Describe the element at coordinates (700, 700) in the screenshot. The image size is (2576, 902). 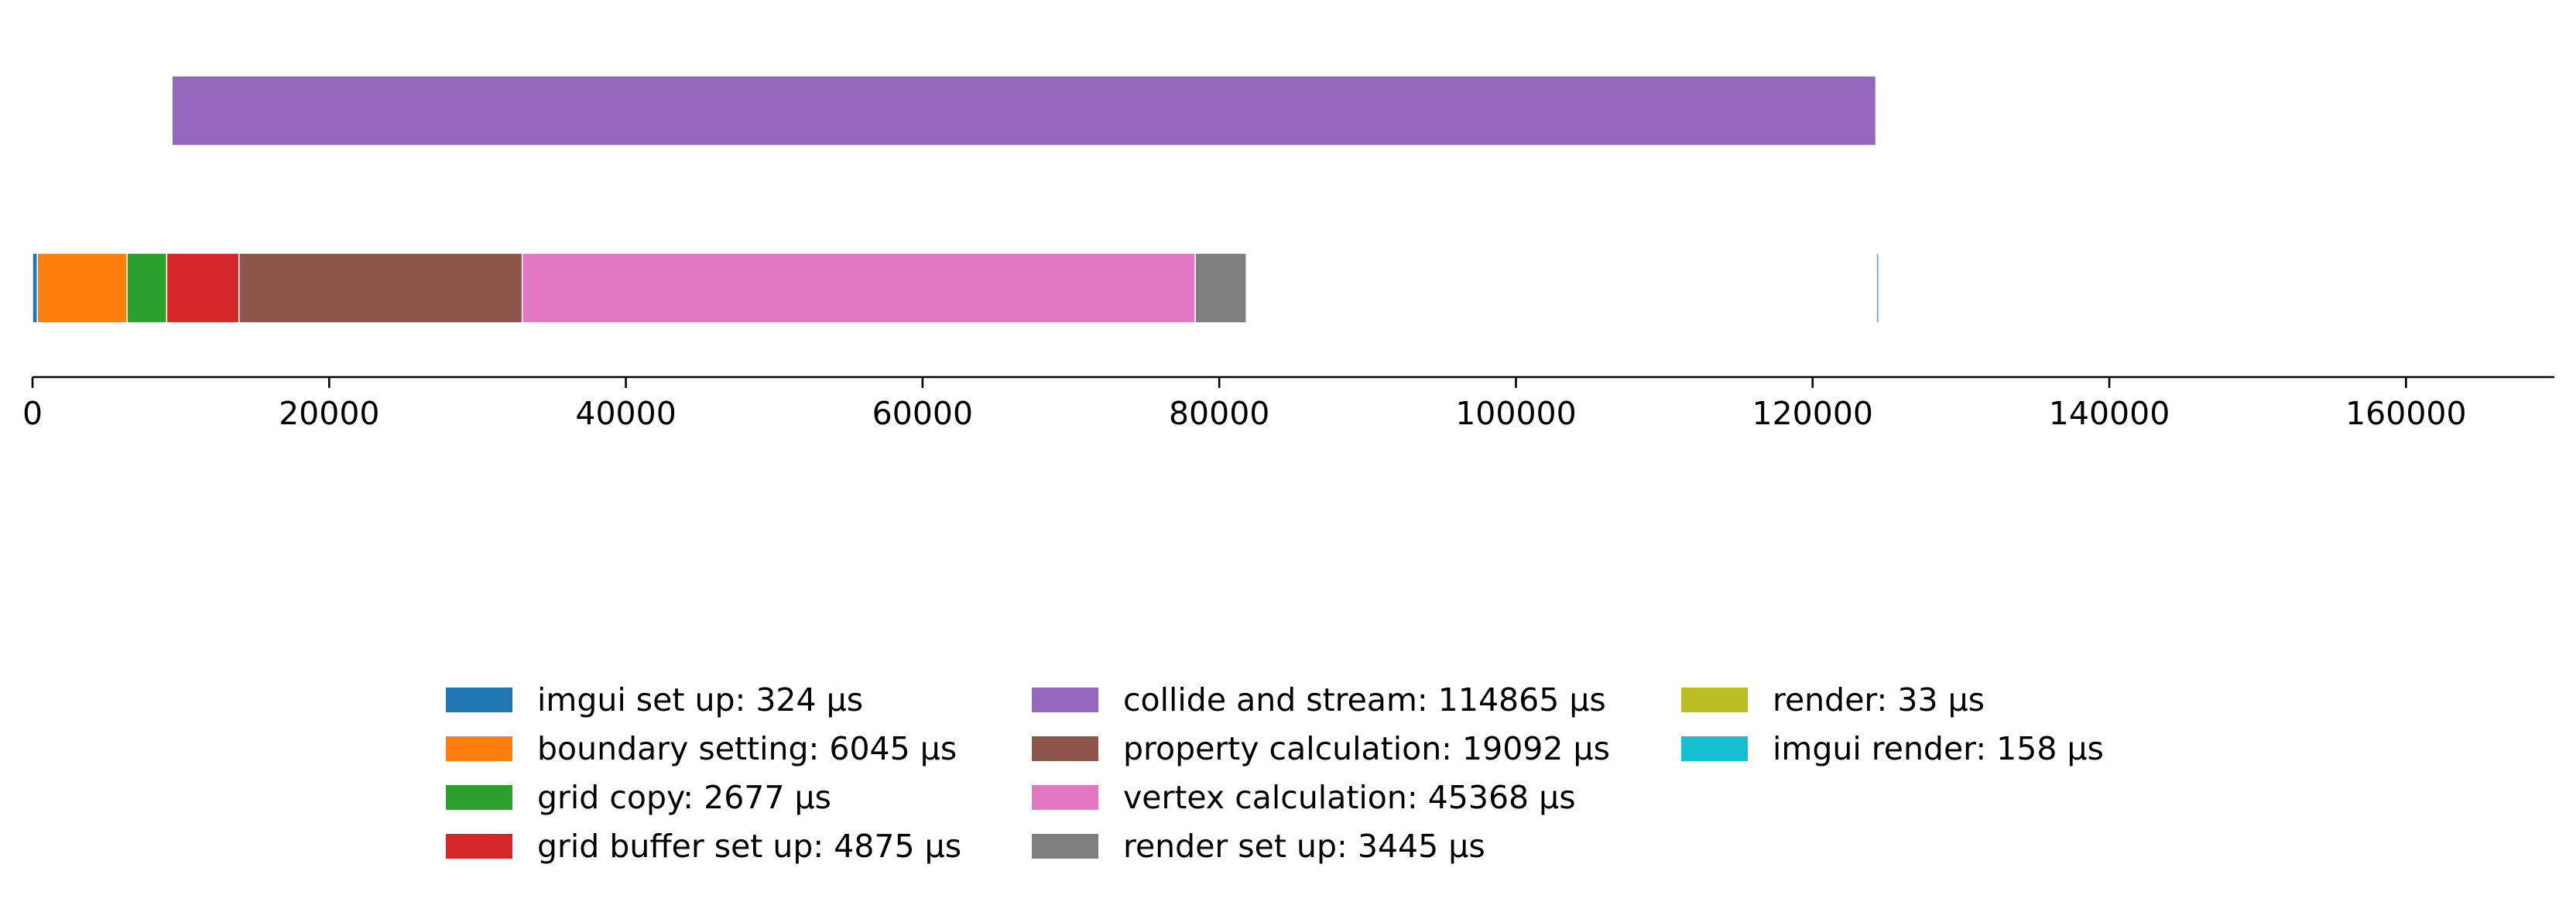
I see `legend-label: imgui set up: 324 µs` at that location.